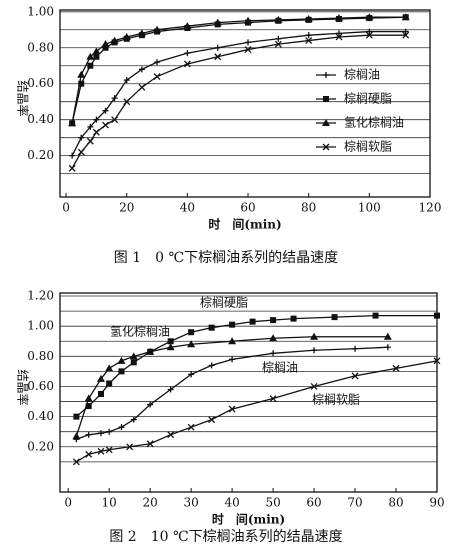  I want to click on series-label: 氢化棕榈油, so click(140, 331).